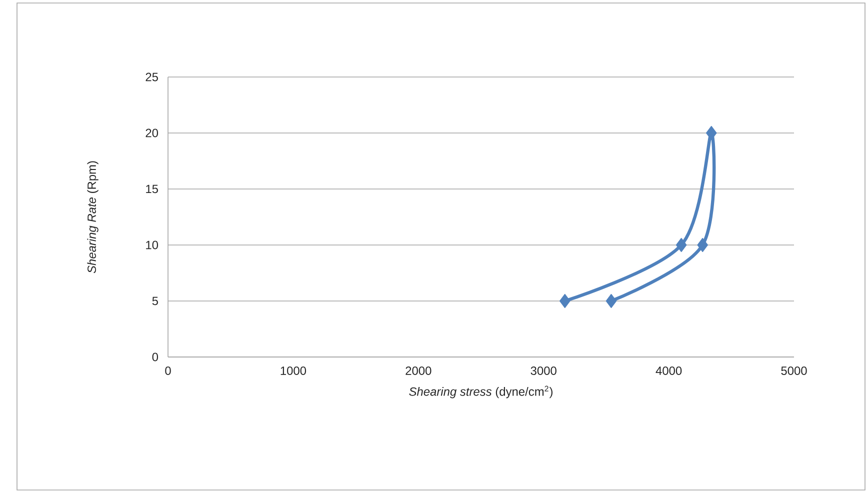  What do you see at coordinates (152, 77) in the screenshot?
I see `y-tick-label: 25` at bounding box center [152, 77].